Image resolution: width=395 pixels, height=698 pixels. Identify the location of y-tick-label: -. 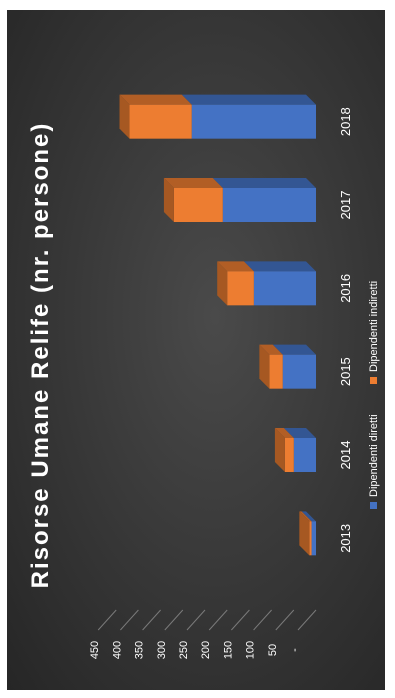
(295, 650).